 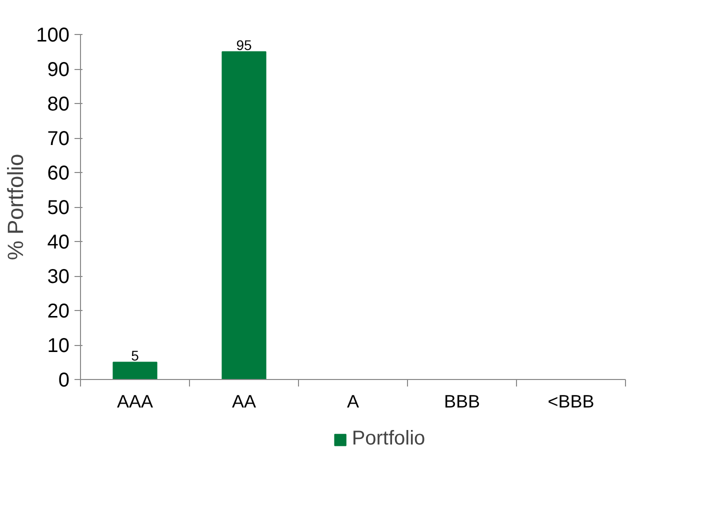 I want to click on y-tick-label: 70, so click(x=58, y=139).